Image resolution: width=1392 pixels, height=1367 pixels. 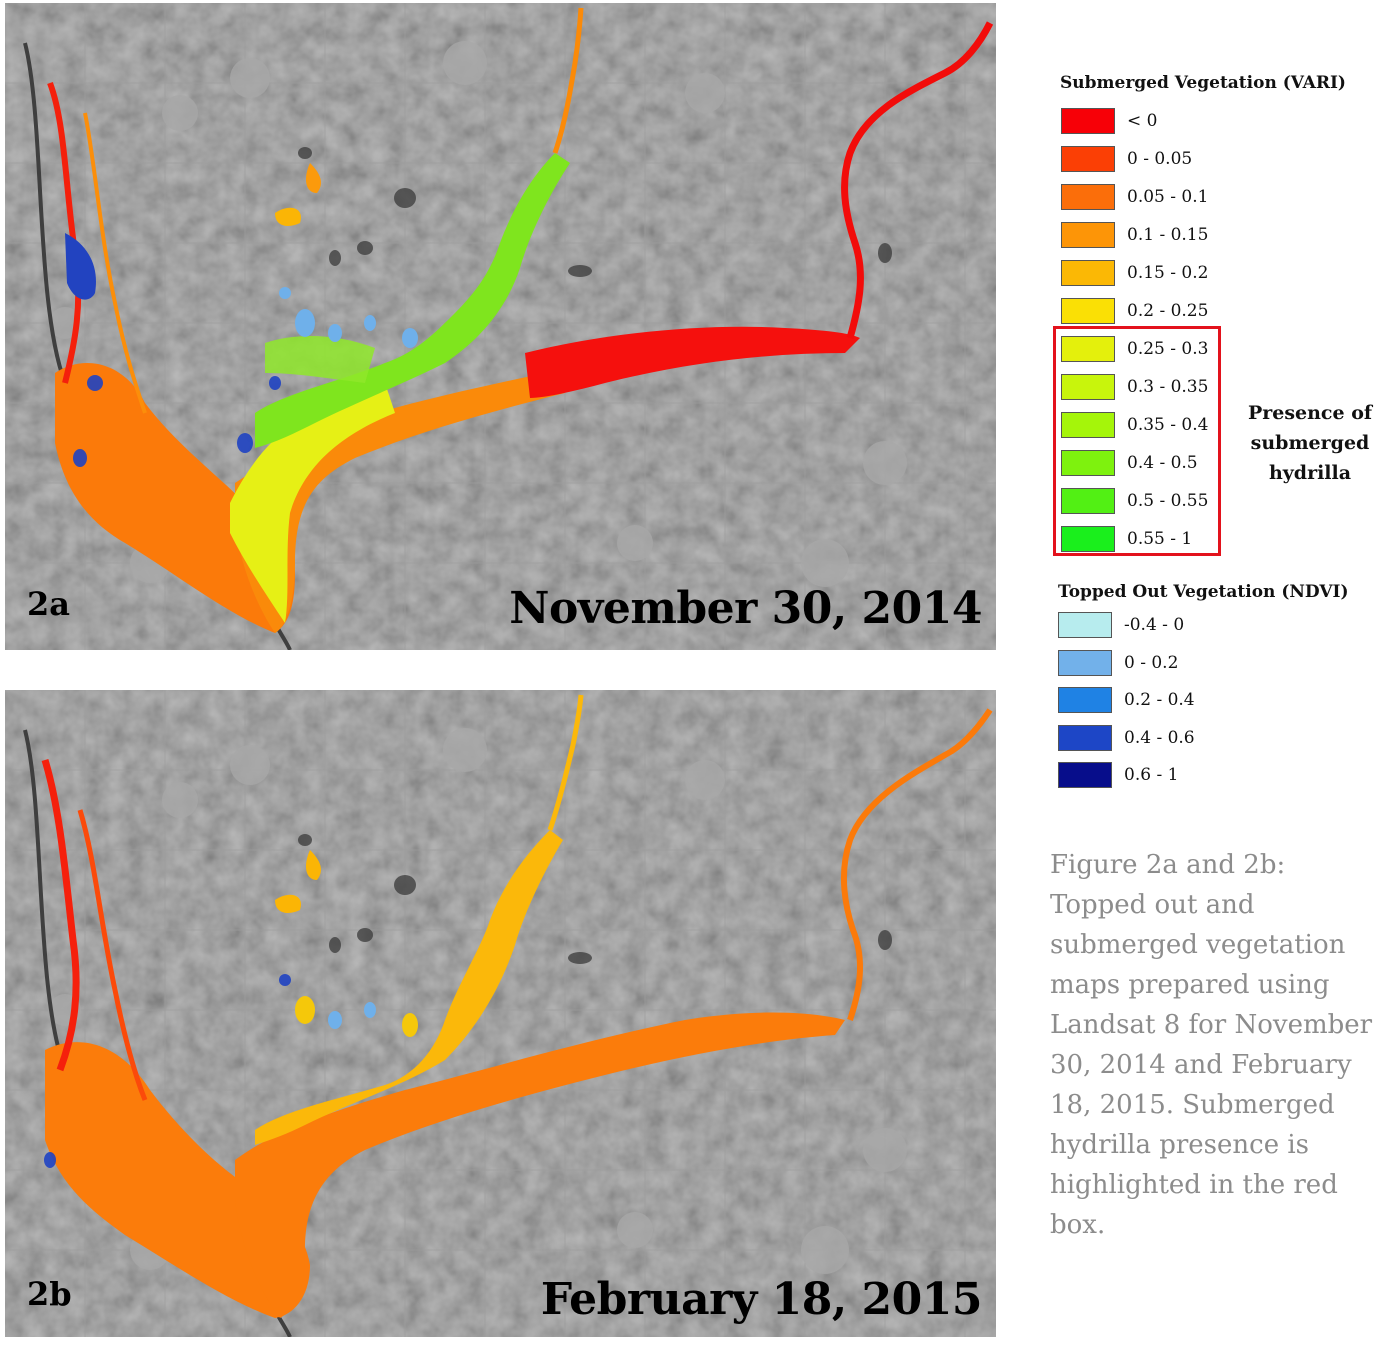 What do you see at coordinates (1203, 592) in the screenshot?
I see `legend-ndvi-title: Topped Out Vegetation (NDVI)` at bounding box center [1203, 592].